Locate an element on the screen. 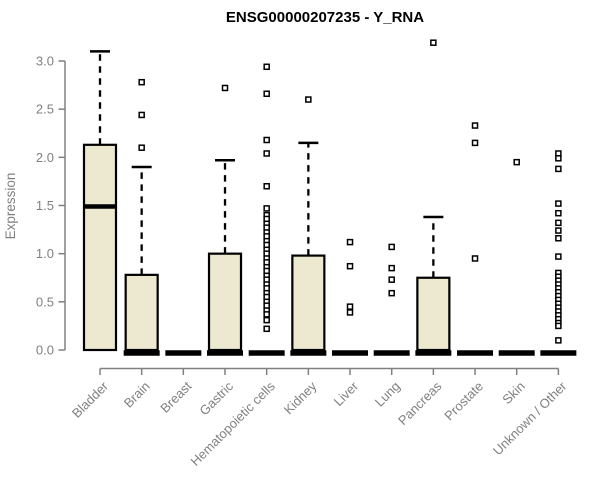  y-axis-label: Expression is located at coordinates (10, 206).